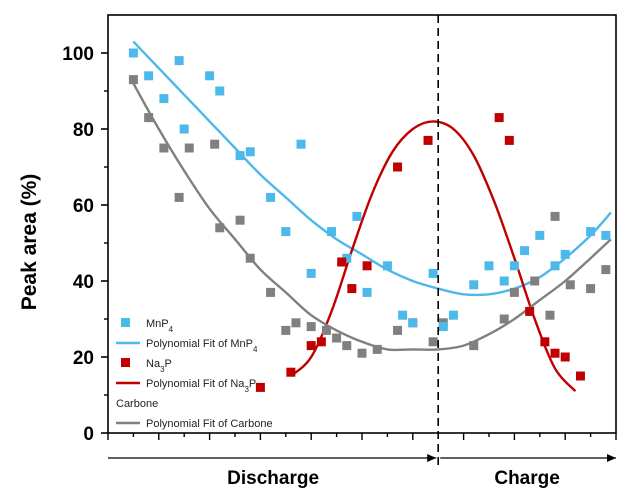 This screenshot has height=490, width=628. I want to click on y-tick-label: 40, so click(83, 282).